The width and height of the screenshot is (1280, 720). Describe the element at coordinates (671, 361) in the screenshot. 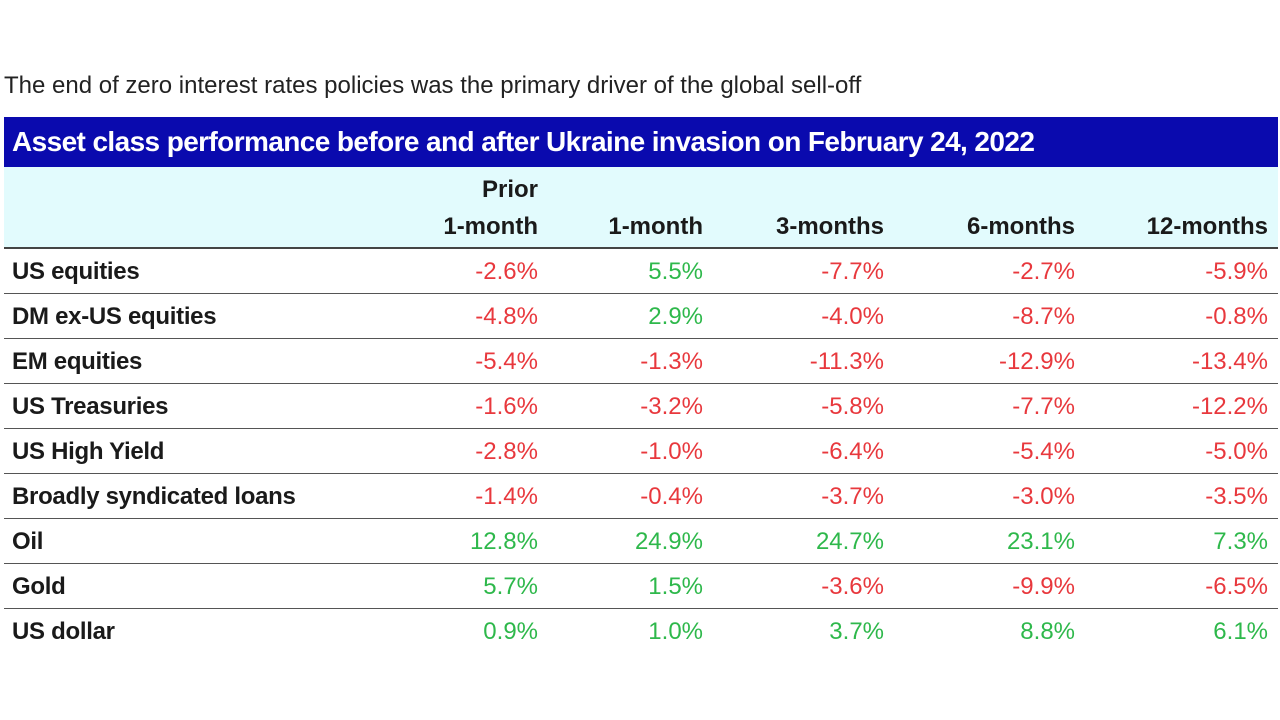

I see `table-cell: -1.3%` at that location.